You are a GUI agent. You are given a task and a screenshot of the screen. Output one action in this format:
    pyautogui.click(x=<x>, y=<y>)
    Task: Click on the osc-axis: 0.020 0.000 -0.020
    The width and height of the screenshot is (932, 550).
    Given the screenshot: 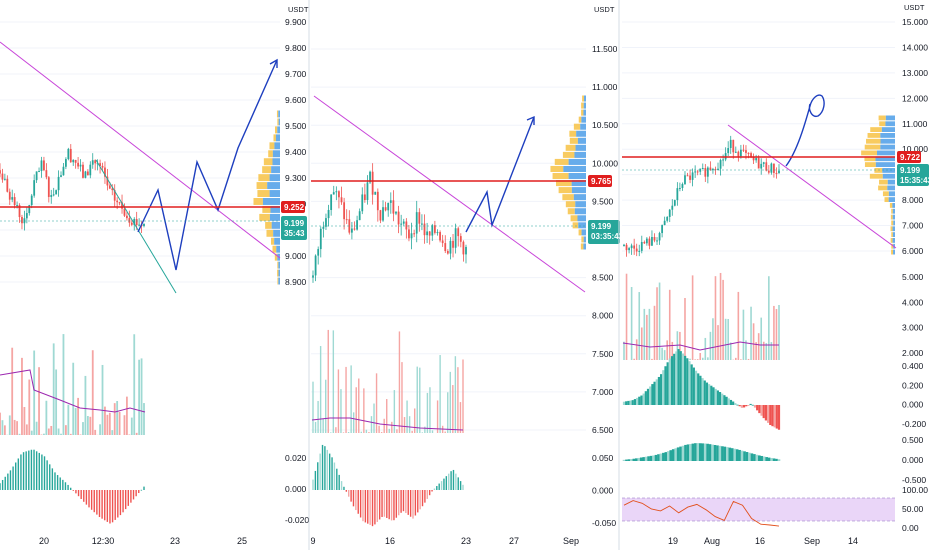 What is the action you would take?
    pyautogui.click(x=297, y=489)
    